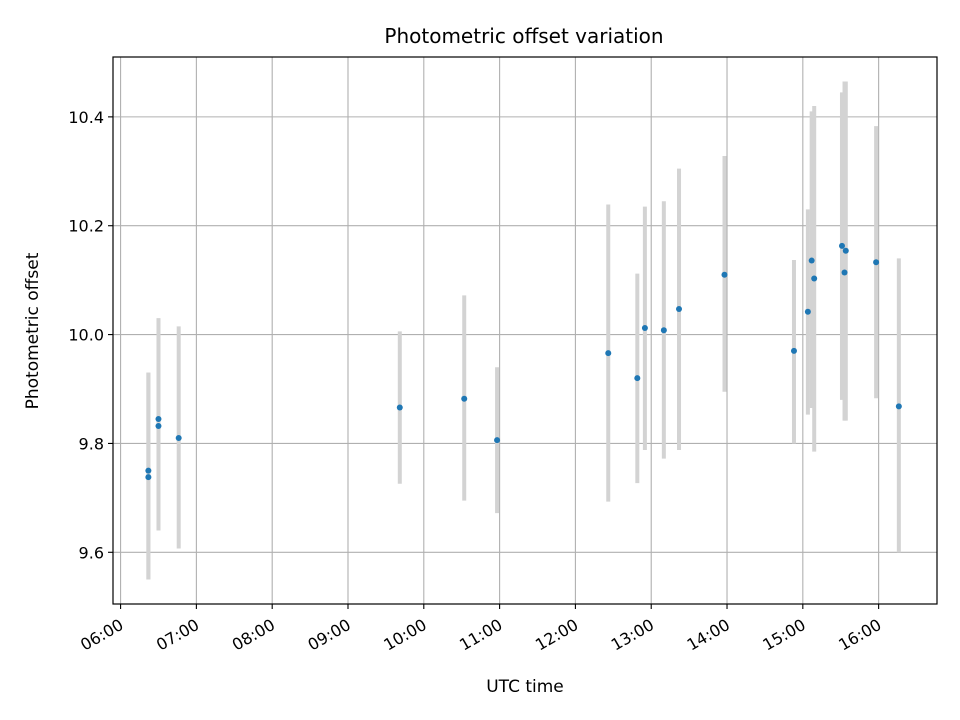 The width and height of the screenshot is (960, 720). What do you see at coordinates (525, 687) in the screenshot?
I see `x-axis-label: UTC time` at bounding box center [525, 687].